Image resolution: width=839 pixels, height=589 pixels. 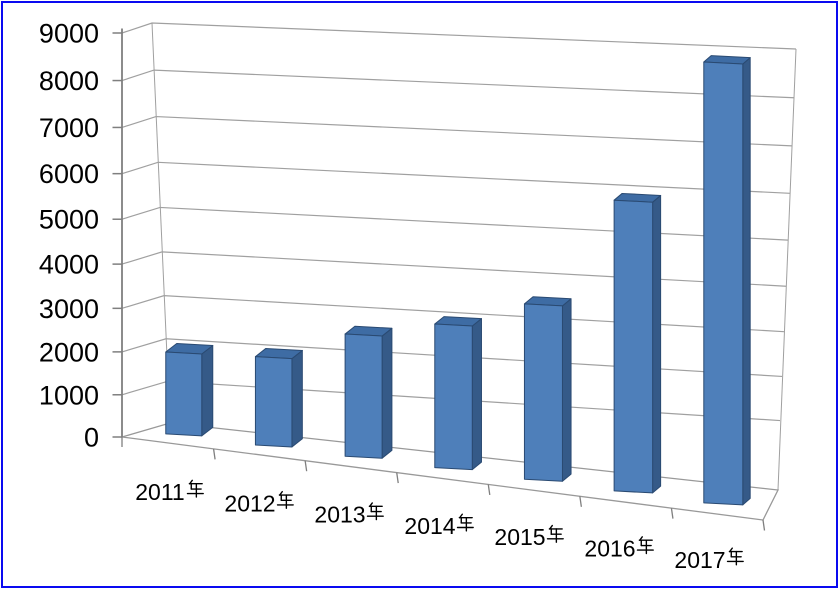 I want to click on x-label-year-digits: 2013, so click(x=339, y=515).